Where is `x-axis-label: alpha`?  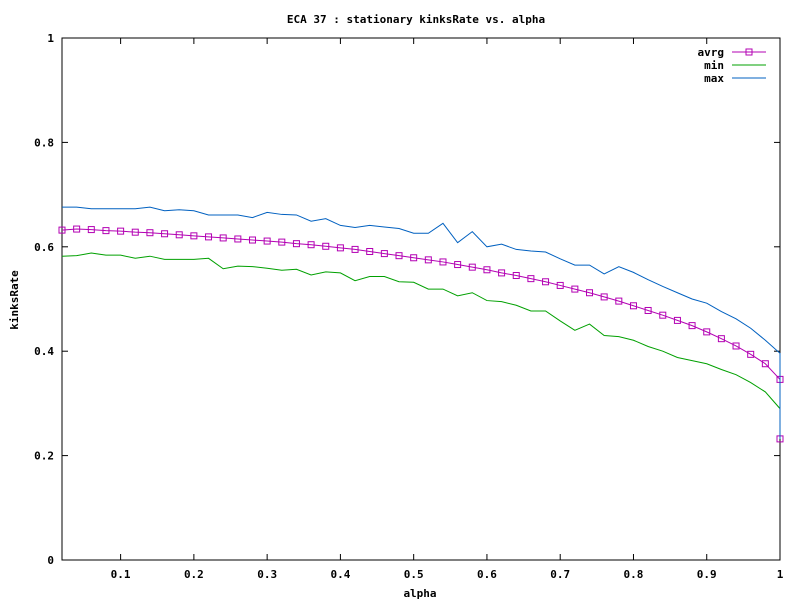 x-axis-label: alpha is located at coordinates (419, 593).